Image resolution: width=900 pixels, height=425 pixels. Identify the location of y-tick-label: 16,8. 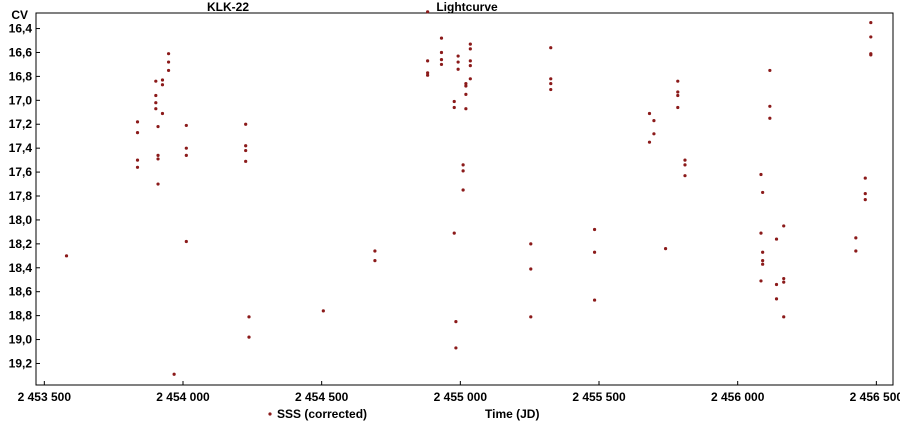
(21, 76).